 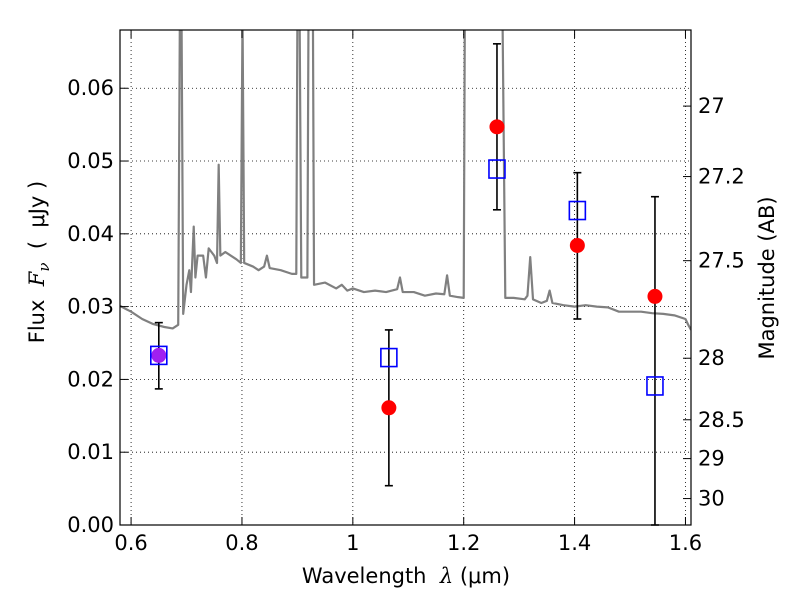 What do you see at coordinates (90, 525) in the screenshot?
I see `y-tick-label: 0.00` at bounding box center [90, 525].